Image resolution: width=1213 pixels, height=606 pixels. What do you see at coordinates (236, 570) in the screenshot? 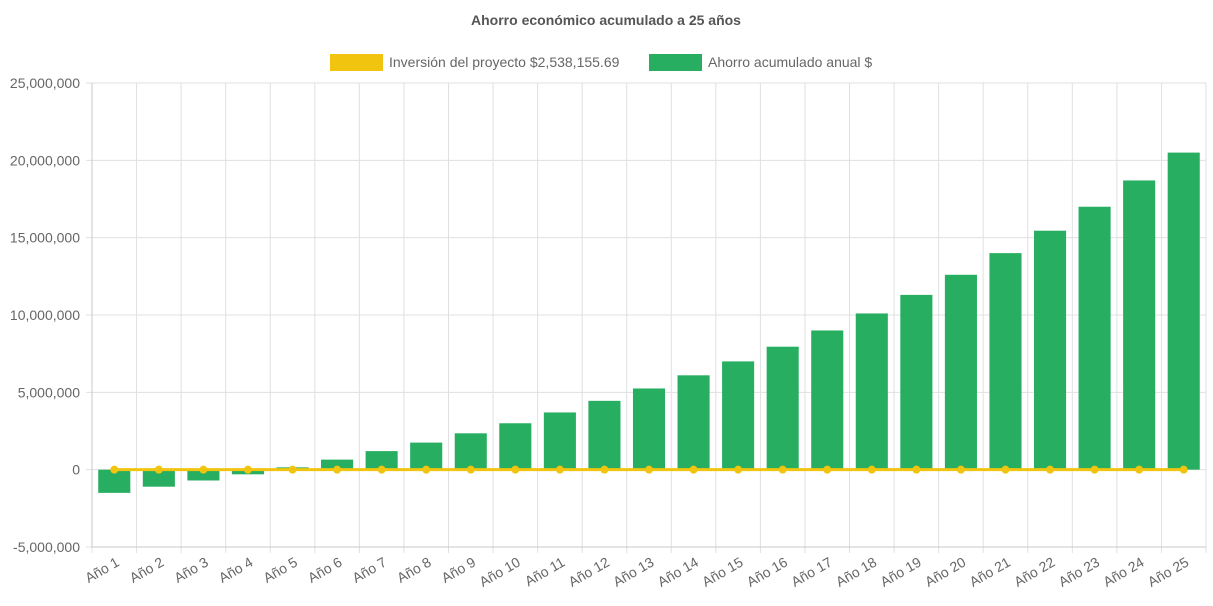
I see `x-tick-label: Año 4` at bounding box center [236, 570].